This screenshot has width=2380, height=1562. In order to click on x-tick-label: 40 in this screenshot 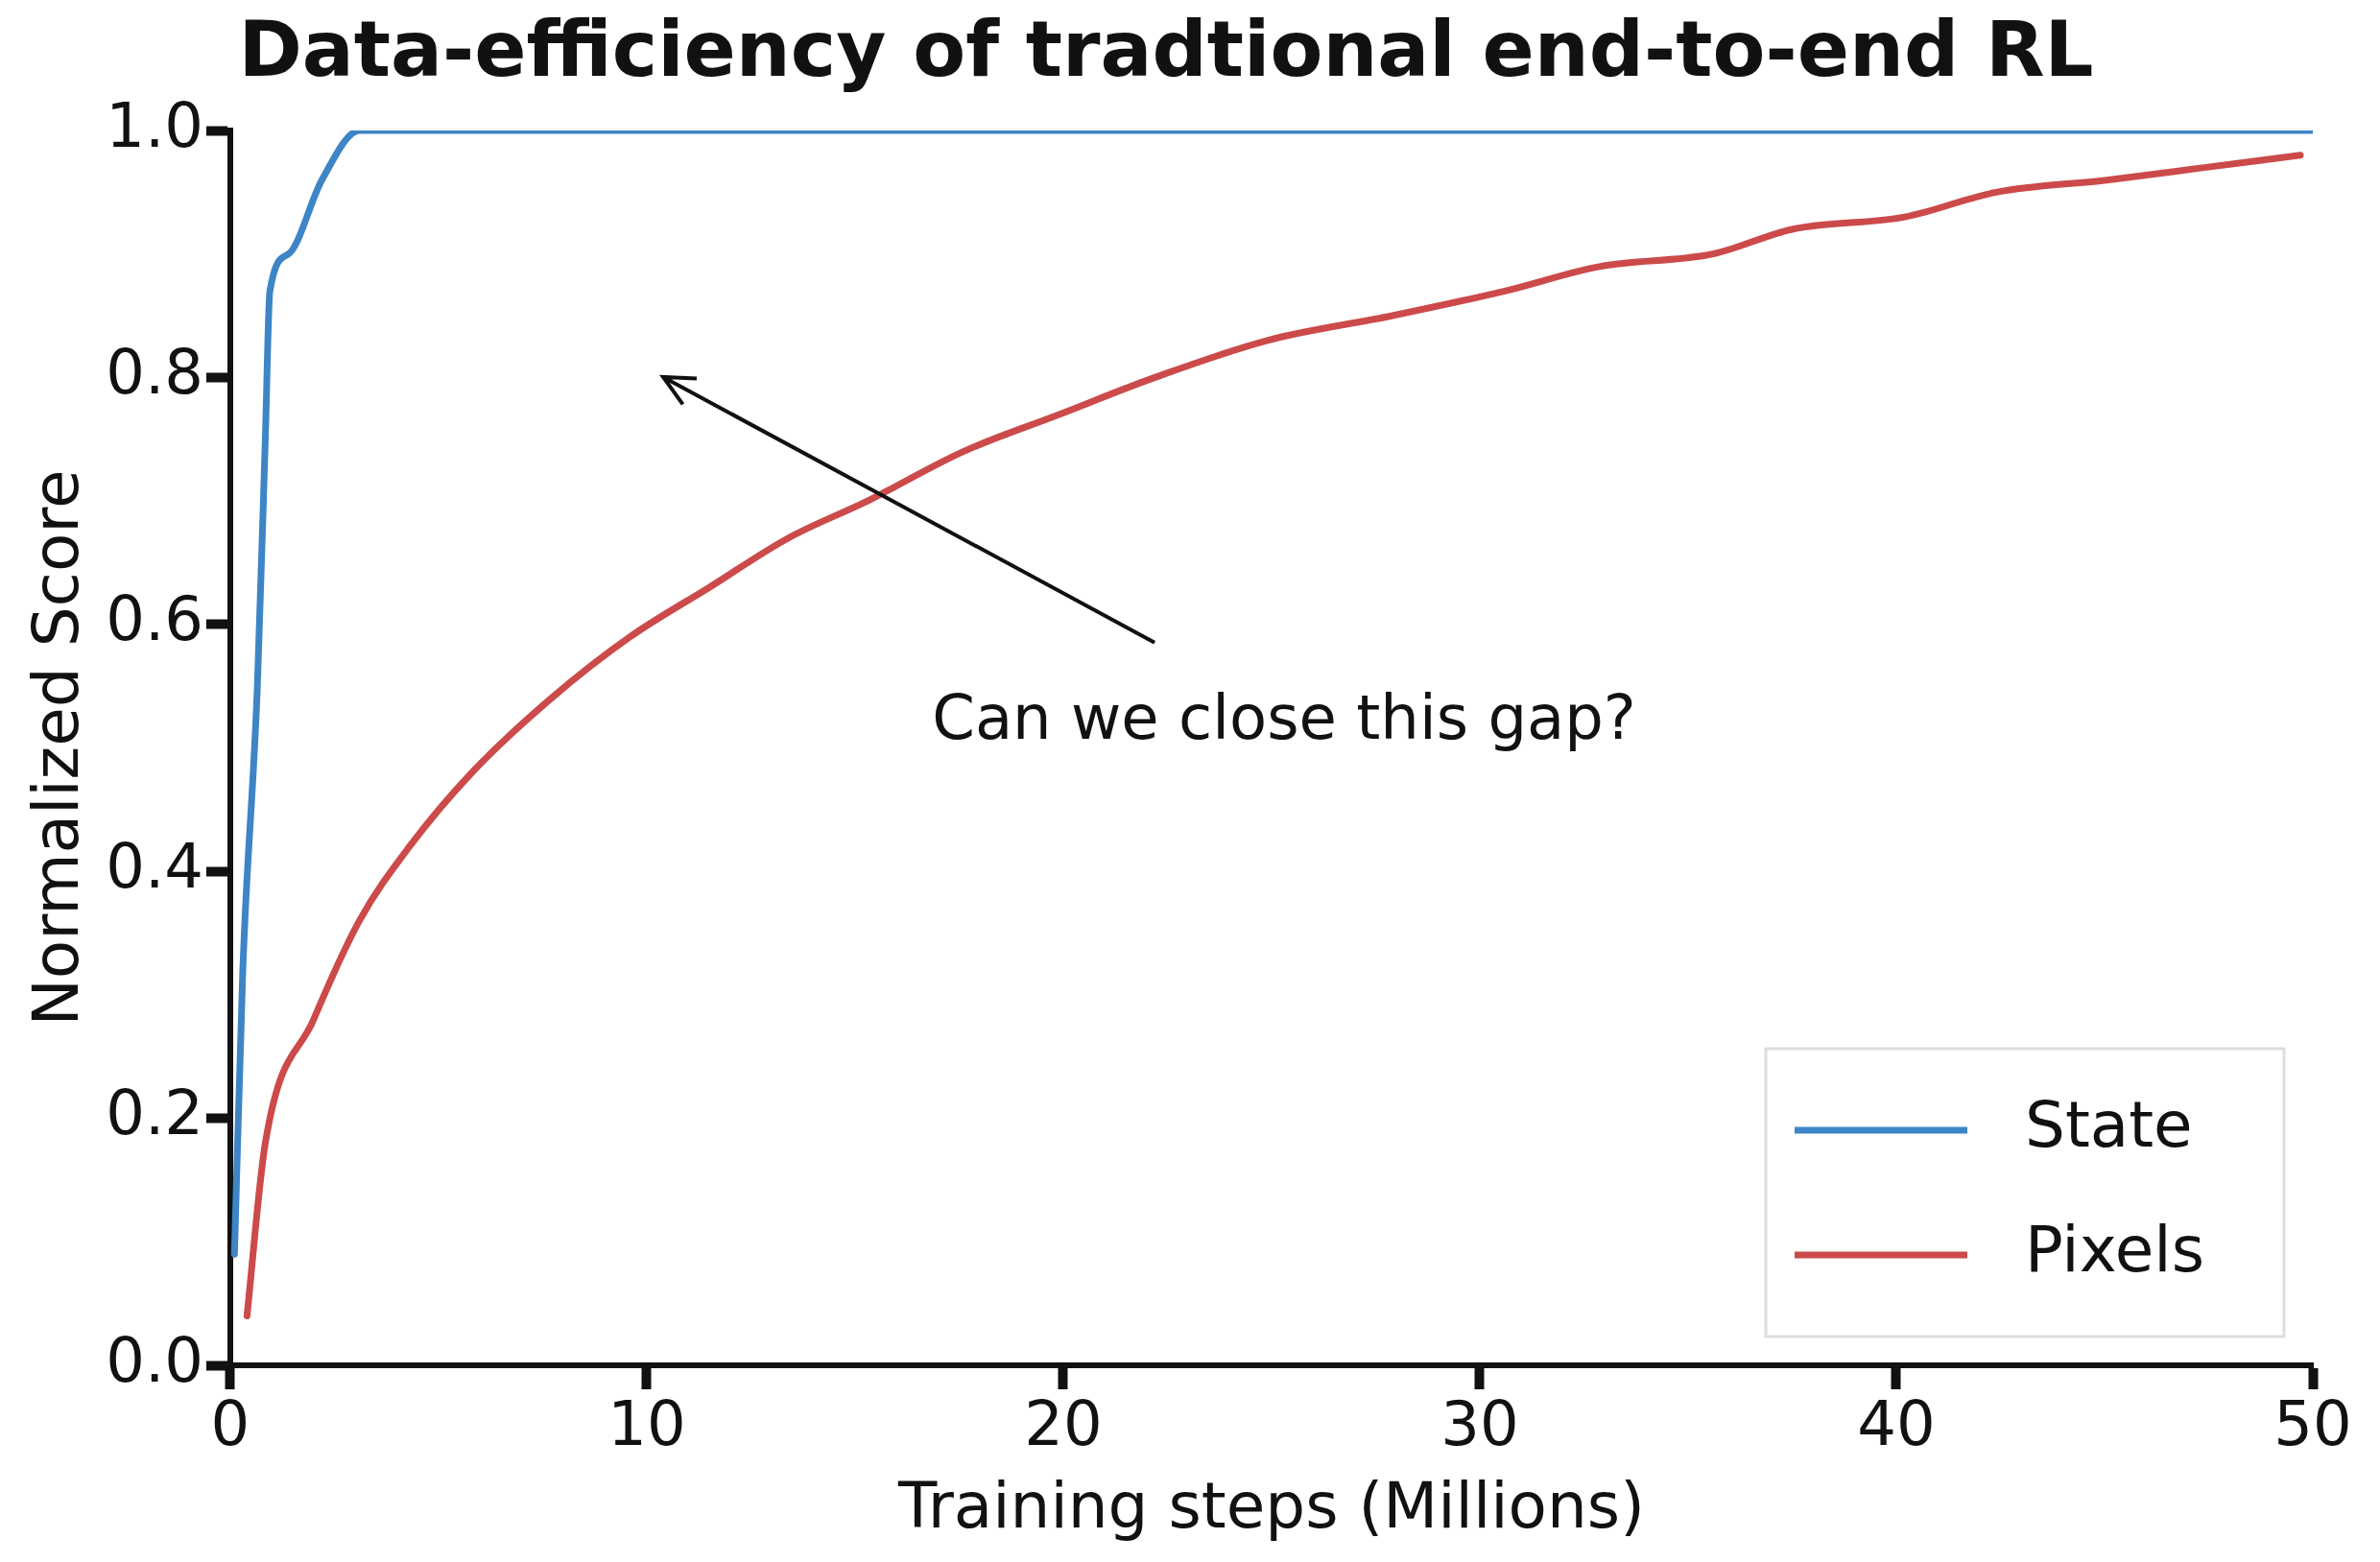, I will do `click(1897, 1424)`.